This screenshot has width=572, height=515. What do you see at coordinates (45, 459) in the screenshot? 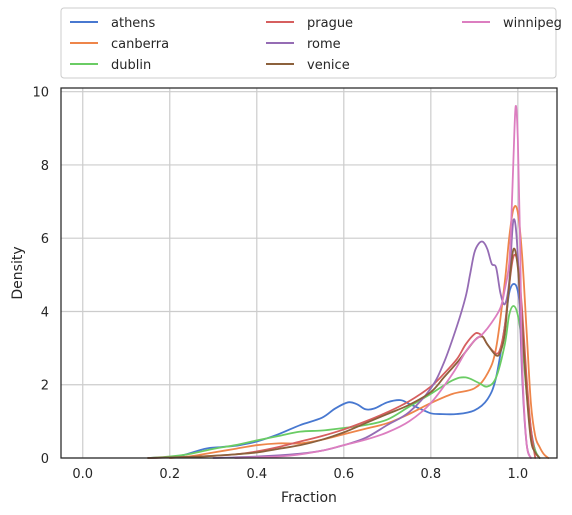
I see `y-tick-0: 0` at bounding box center [45, 459].